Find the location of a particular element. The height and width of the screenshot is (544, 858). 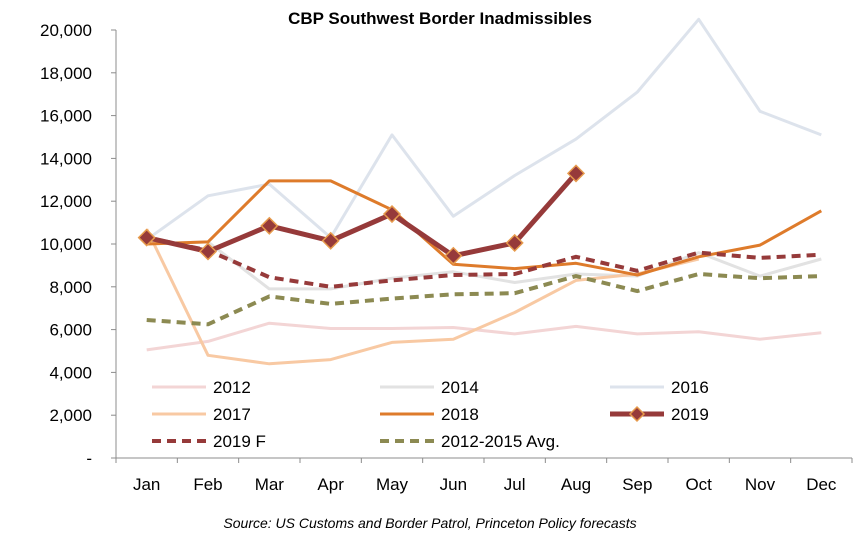

legend-marker-2019 is located at coordinates (637, 414).